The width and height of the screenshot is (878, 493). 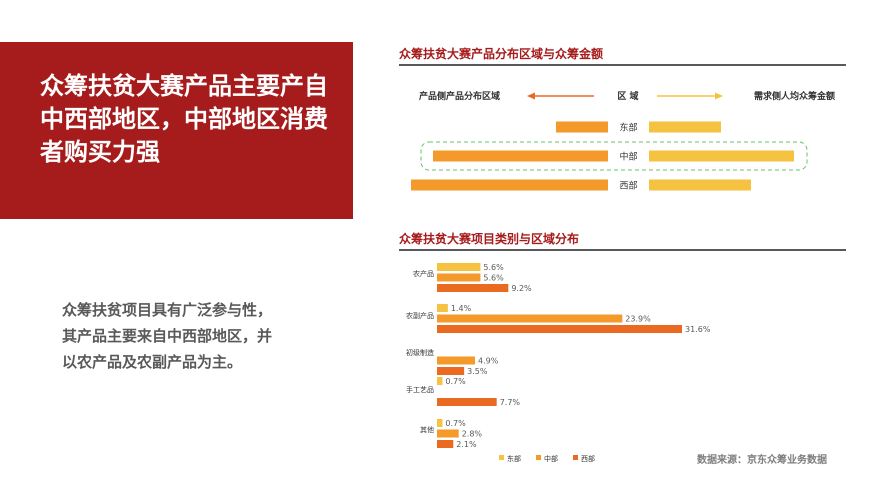 I want to click on chart2-title: 众筹扶贫大赛项目类别与区域分布, so click(x=489, y=239).